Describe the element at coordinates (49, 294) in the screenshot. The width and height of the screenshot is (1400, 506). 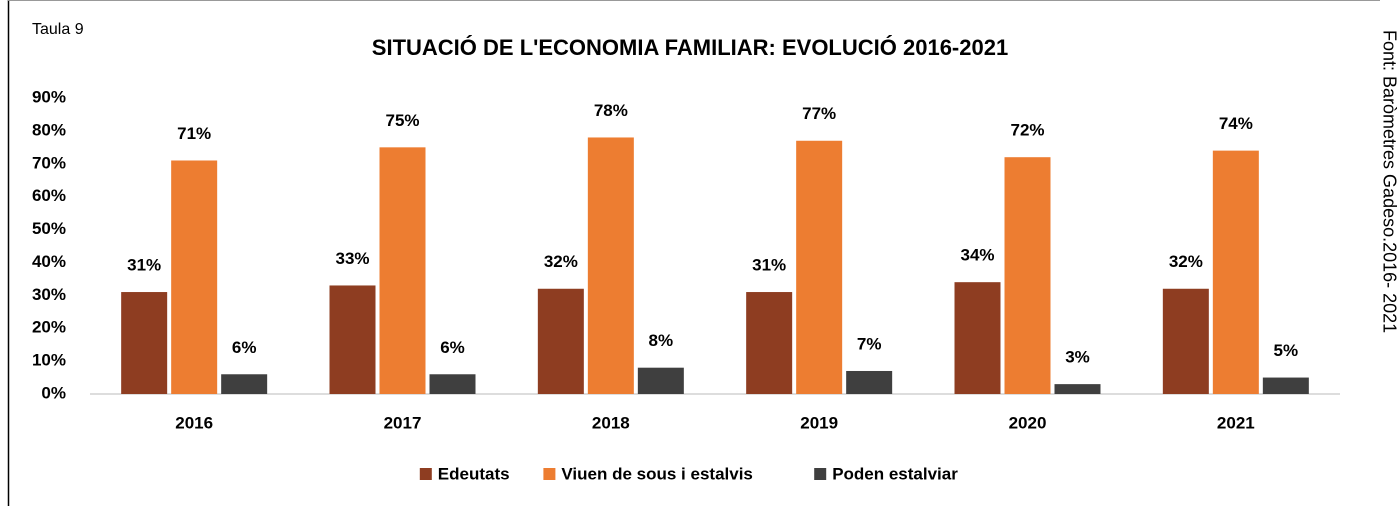
I see `y-tick-label: 30%` at that location.